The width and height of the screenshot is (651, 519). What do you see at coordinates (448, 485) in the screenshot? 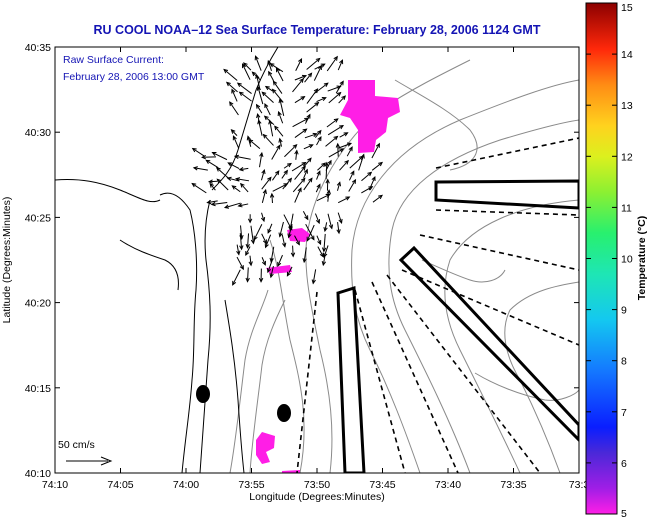
I see `x-tick-label: 73:40` at bounding box center [448, 485].